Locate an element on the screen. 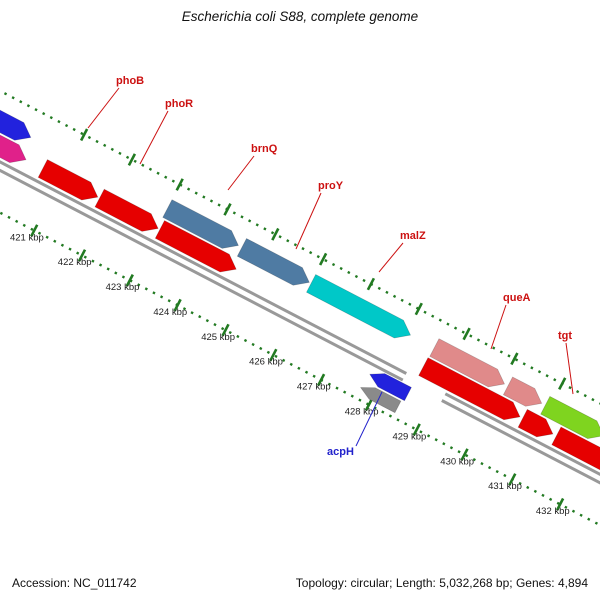  gene-arrow-proY is located at coordinates (273, 262).